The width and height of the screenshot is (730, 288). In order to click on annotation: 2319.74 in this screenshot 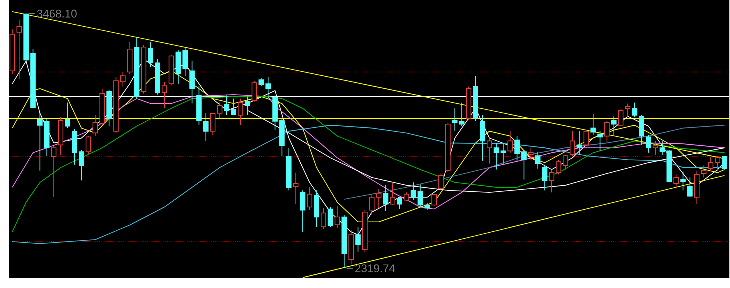, I will do `click(376, 268)`.